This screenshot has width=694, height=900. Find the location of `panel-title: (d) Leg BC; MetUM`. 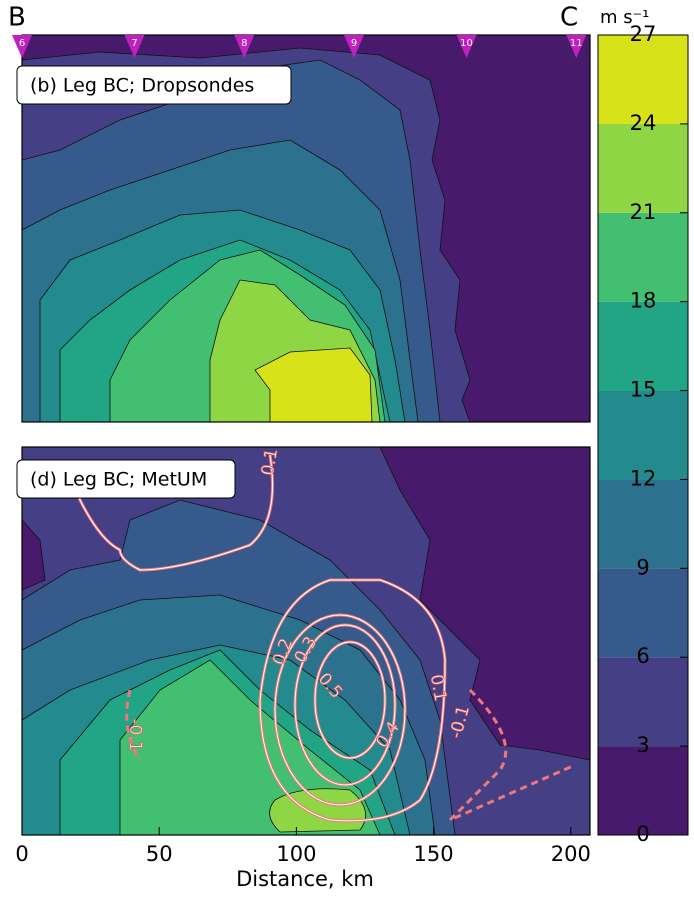

panel-title: (d) Leg BC; MetUM is located at coordinates (118, 480).